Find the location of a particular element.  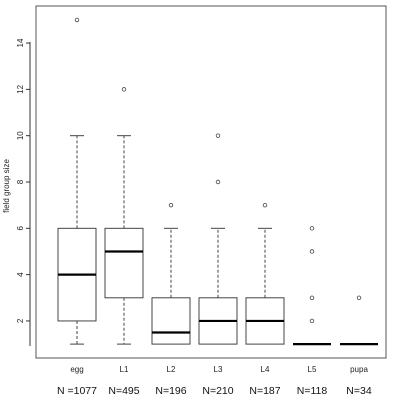

x-tick-label-l5: L5 is located at coordinates (312, 369).